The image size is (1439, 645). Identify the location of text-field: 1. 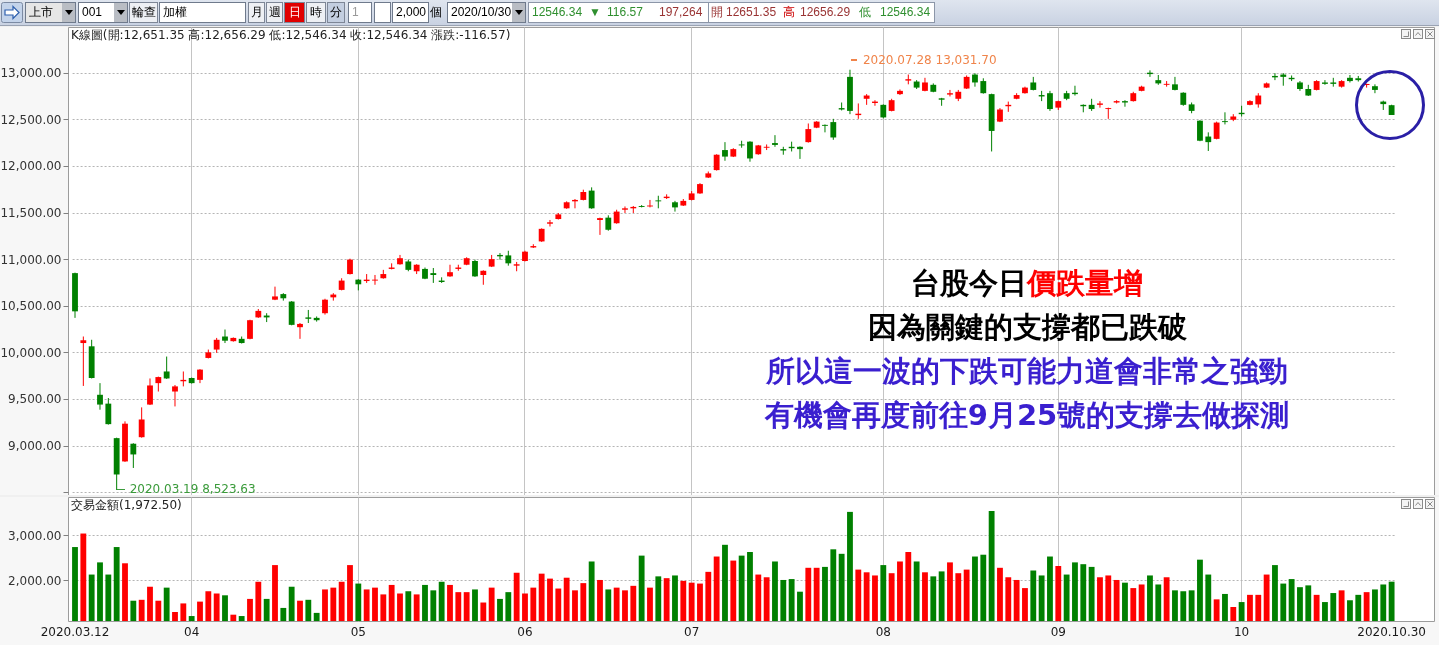
(360, 12).